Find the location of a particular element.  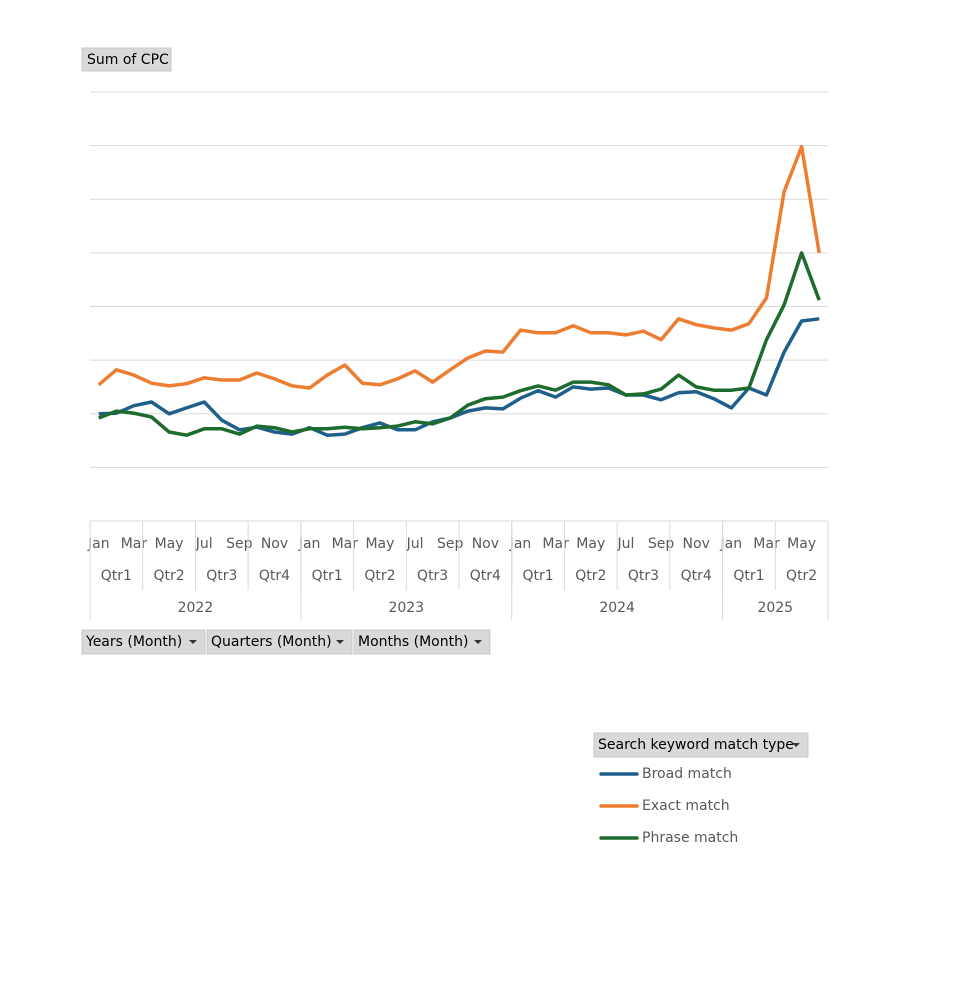

legend-filter-button is located at coordinates (701, 745).